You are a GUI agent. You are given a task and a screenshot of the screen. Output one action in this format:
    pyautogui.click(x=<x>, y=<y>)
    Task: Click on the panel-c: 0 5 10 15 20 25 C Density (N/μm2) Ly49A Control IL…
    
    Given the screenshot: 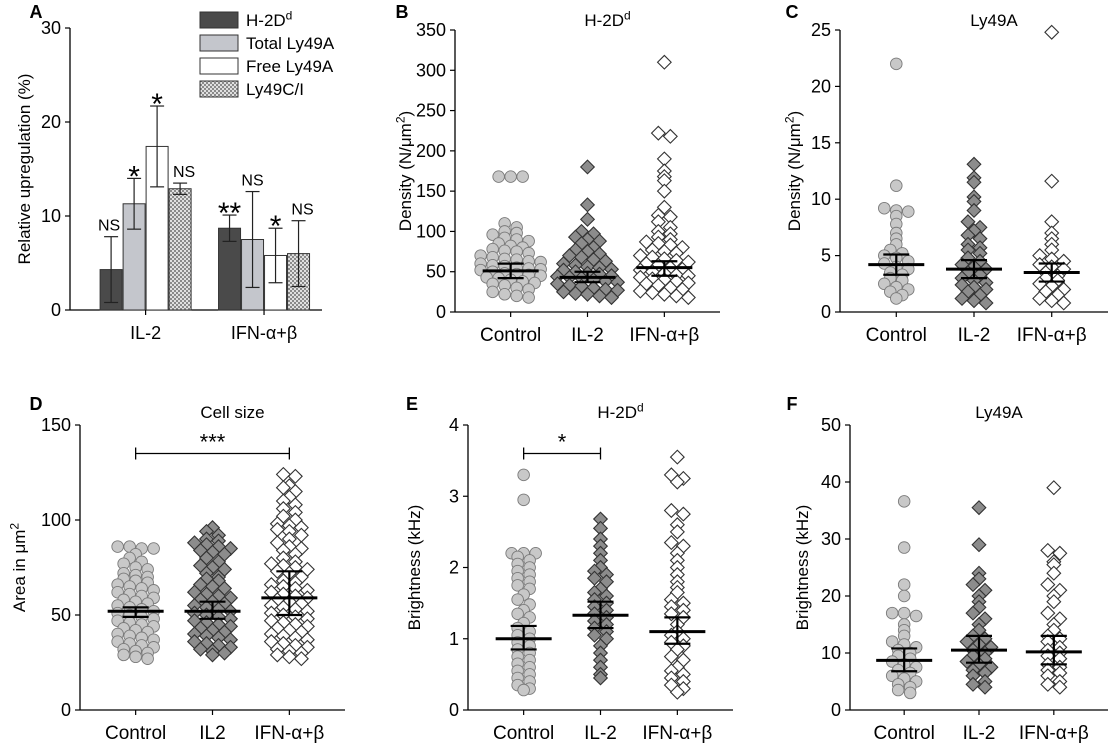 What is the action you would take?
    pyautogui.click(x=945, y=174)
    